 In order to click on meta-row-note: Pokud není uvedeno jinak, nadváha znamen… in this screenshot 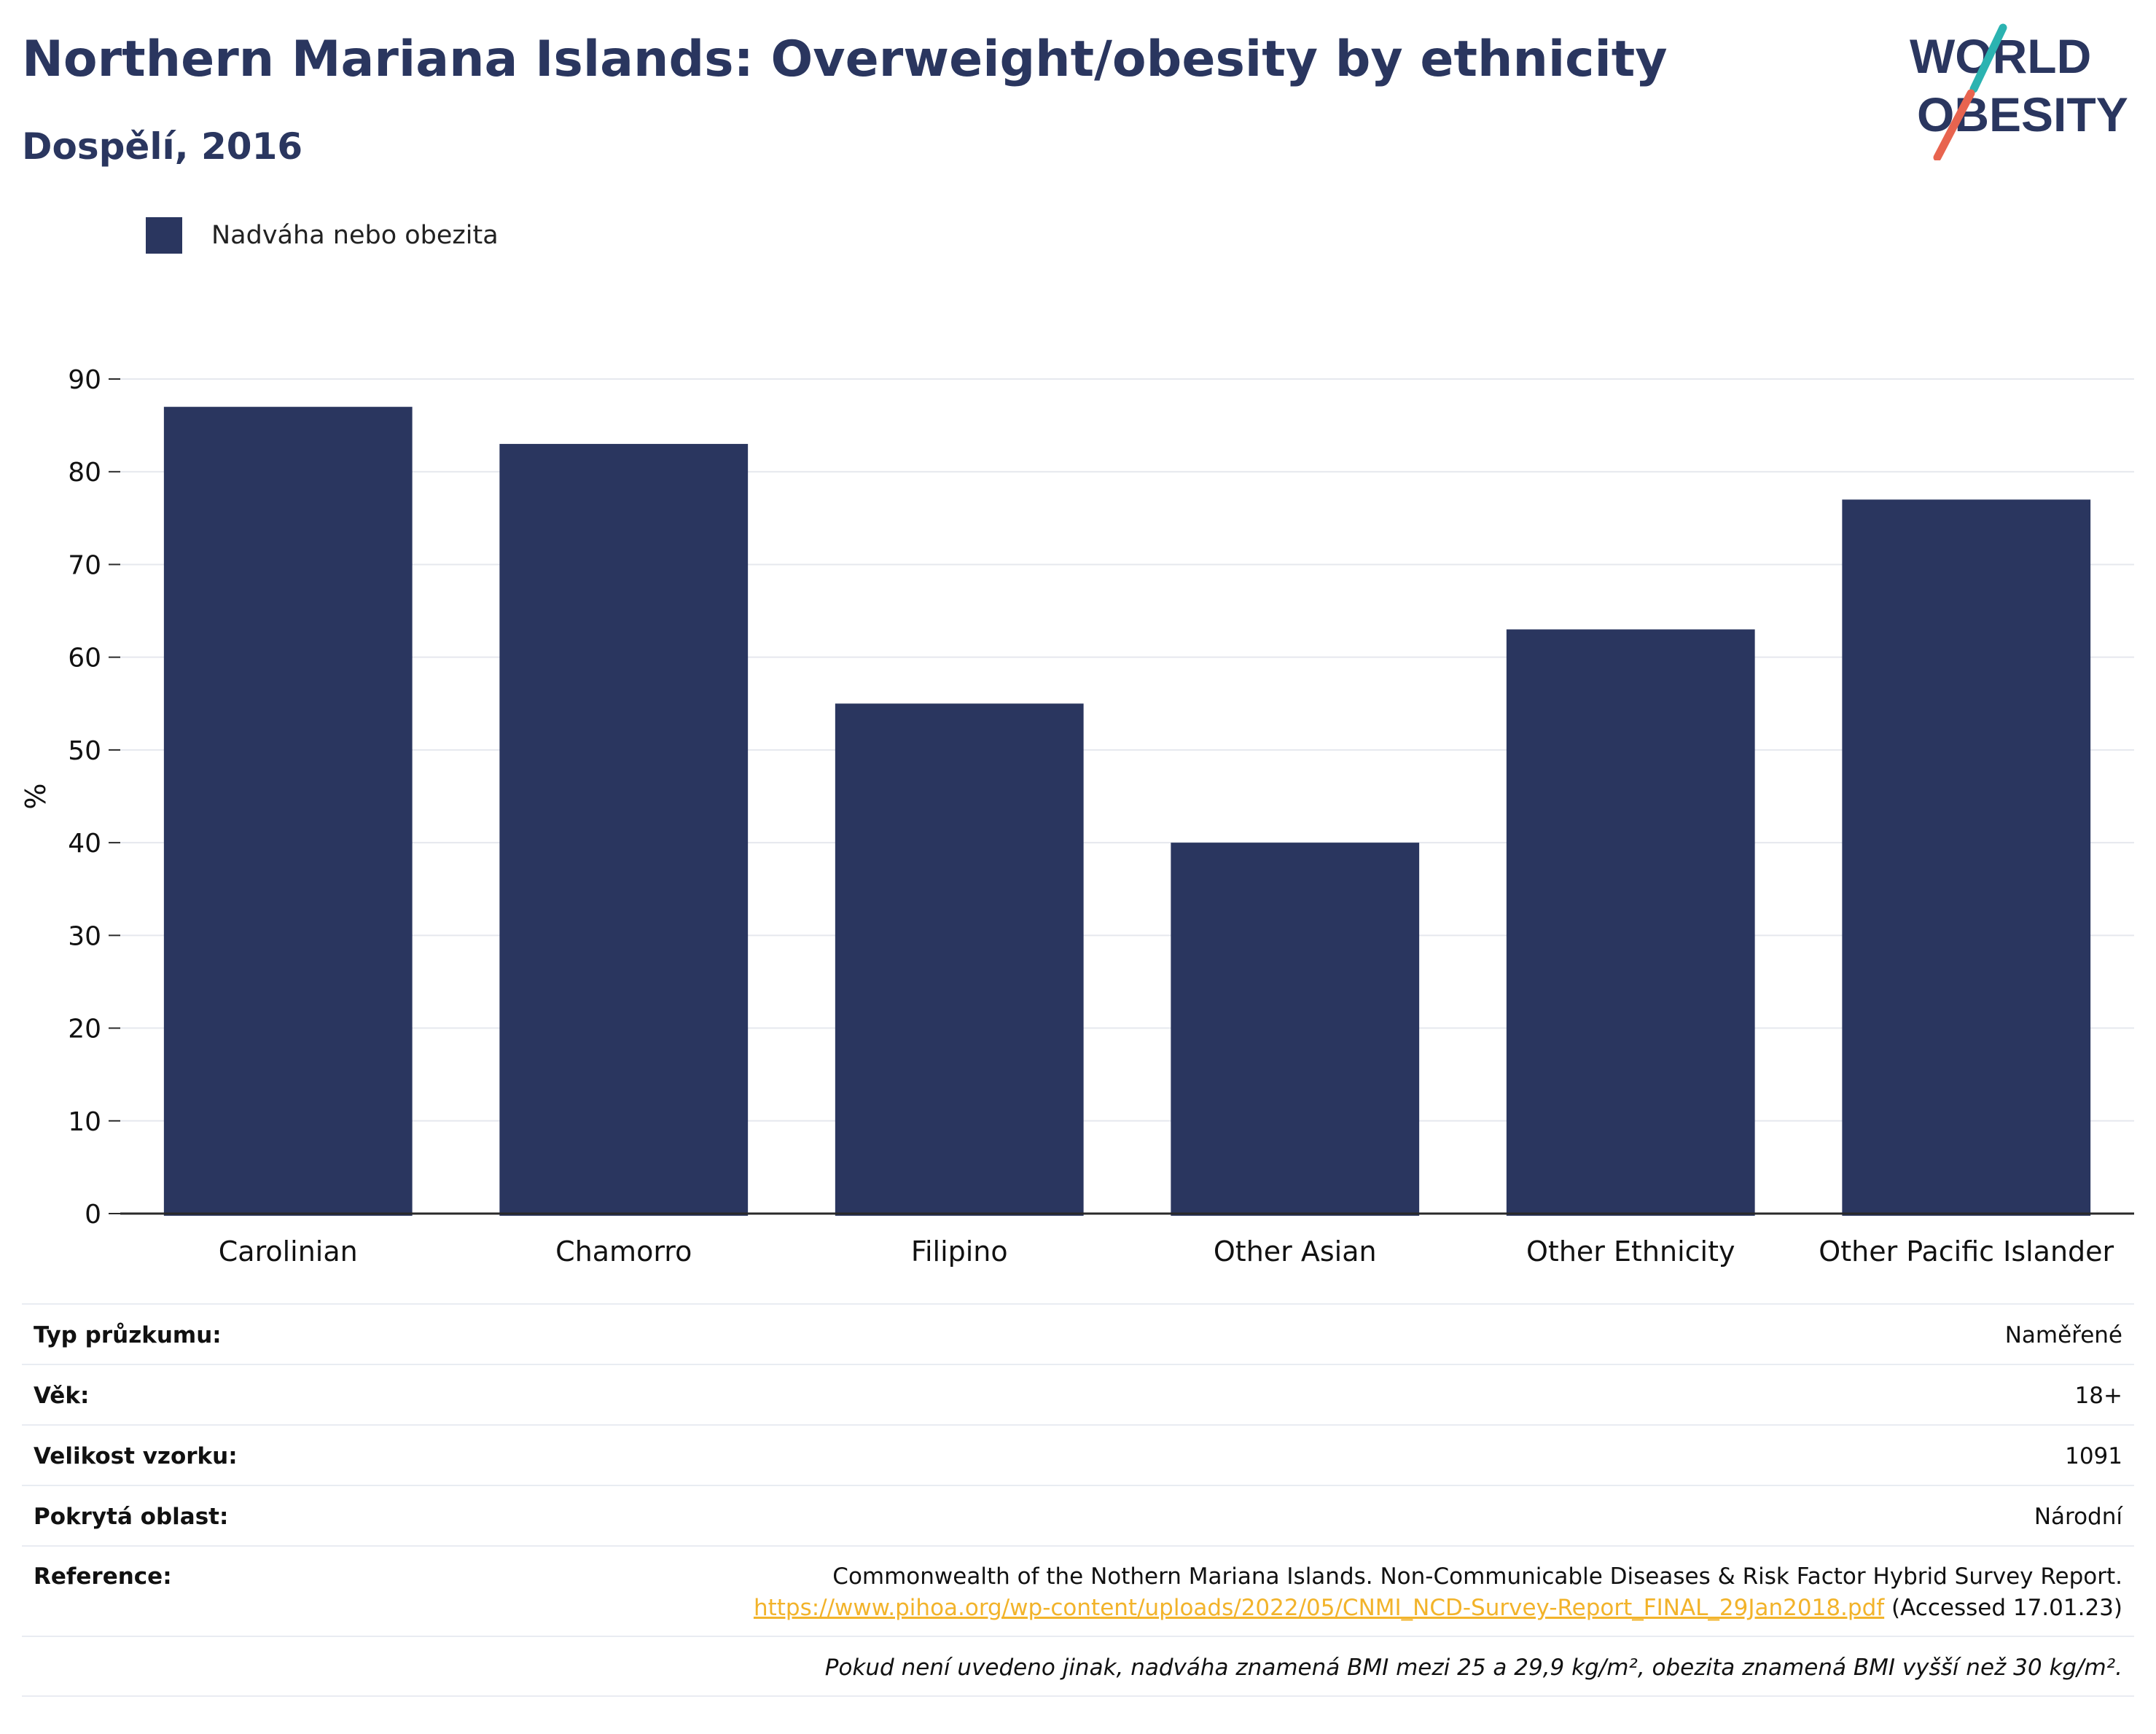, I will do `click(1078, 1666)`.